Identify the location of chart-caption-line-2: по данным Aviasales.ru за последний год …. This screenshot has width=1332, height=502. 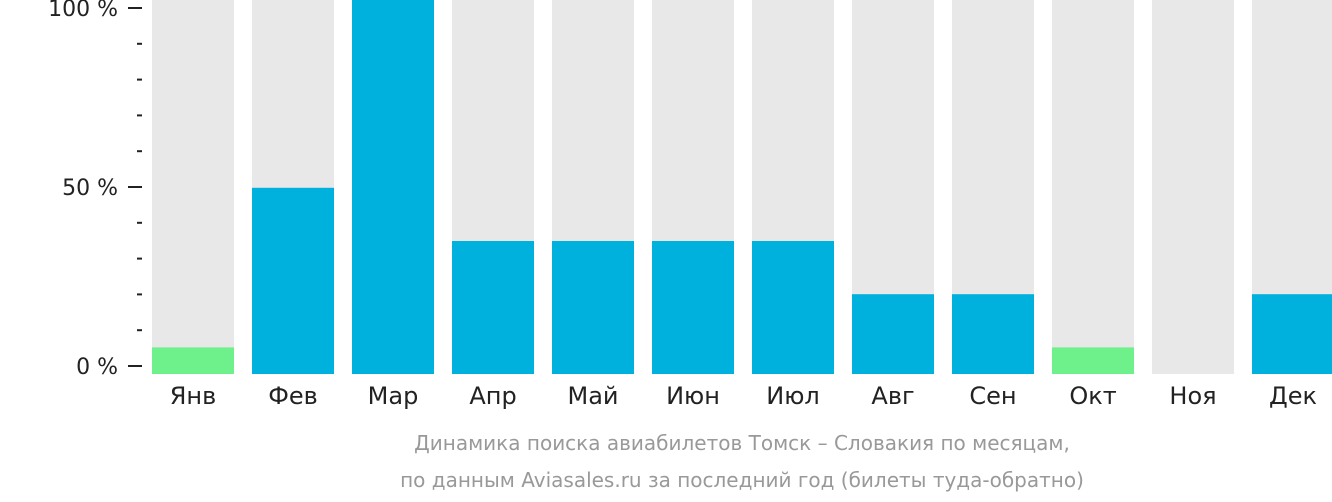
(742, 480).